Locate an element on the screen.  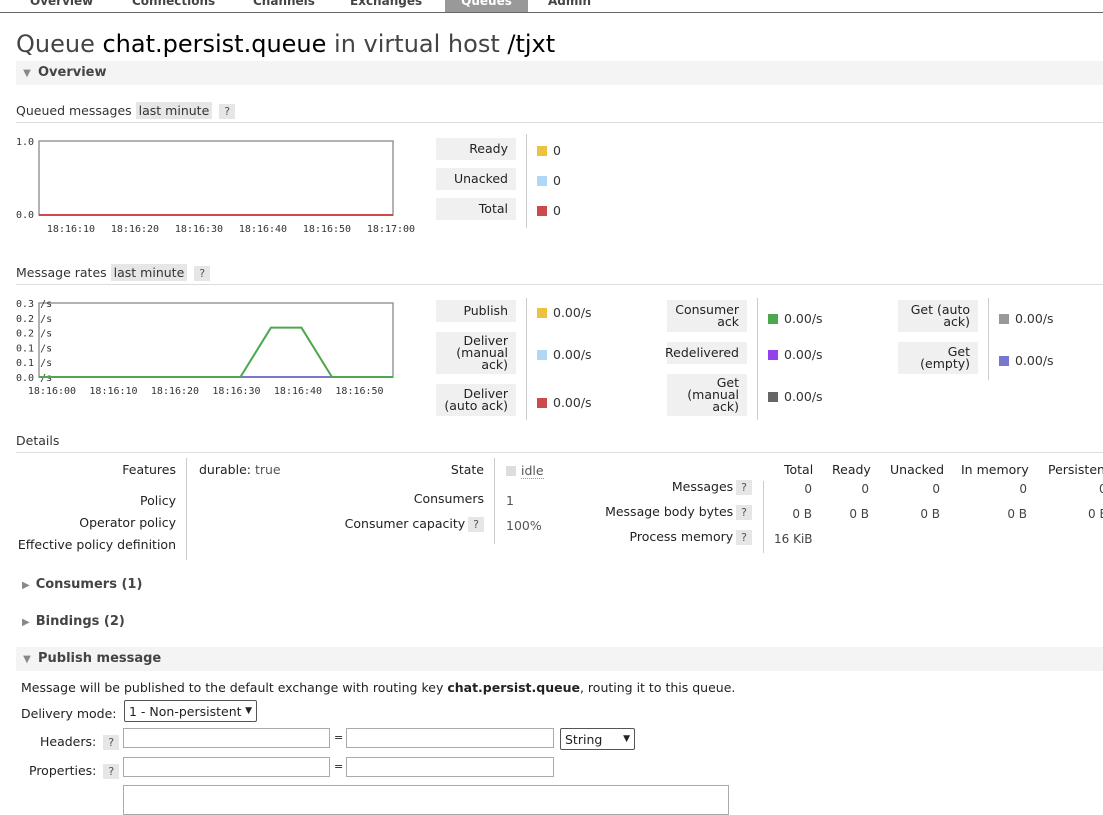
features-value: durable: true is located at coordinates (240, 469).